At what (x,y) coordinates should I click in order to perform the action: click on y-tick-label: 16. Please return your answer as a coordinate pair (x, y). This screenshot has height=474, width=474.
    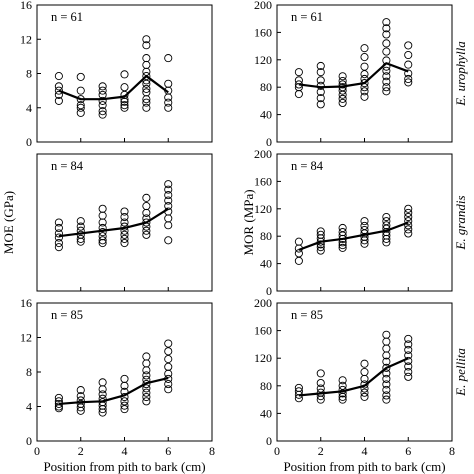
    Looking at the image, I should click on (26, 6).